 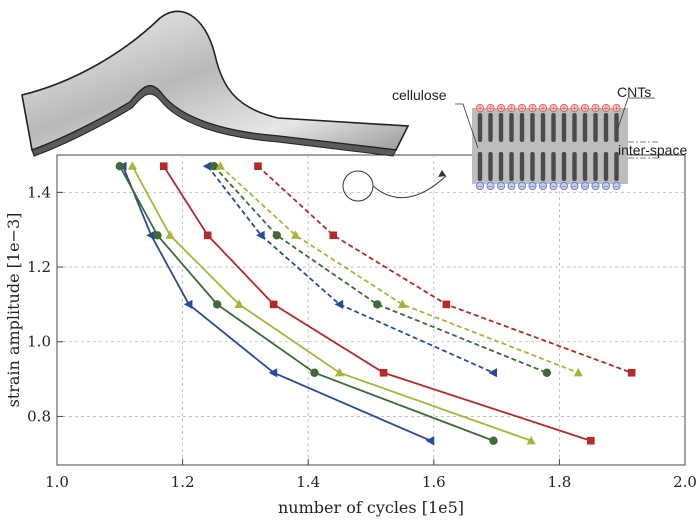 I want to click on cellulose-leader, so click(x=467, y=126).